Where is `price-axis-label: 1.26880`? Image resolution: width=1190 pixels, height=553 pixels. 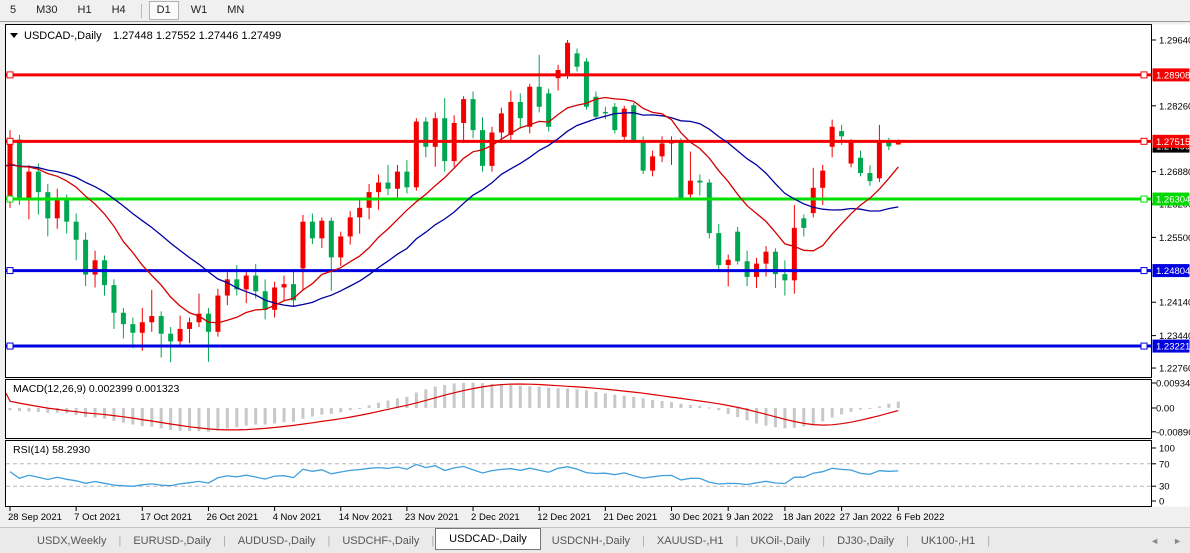 price-axis-label: 1.26880 is located at coordinates (1174, 172).